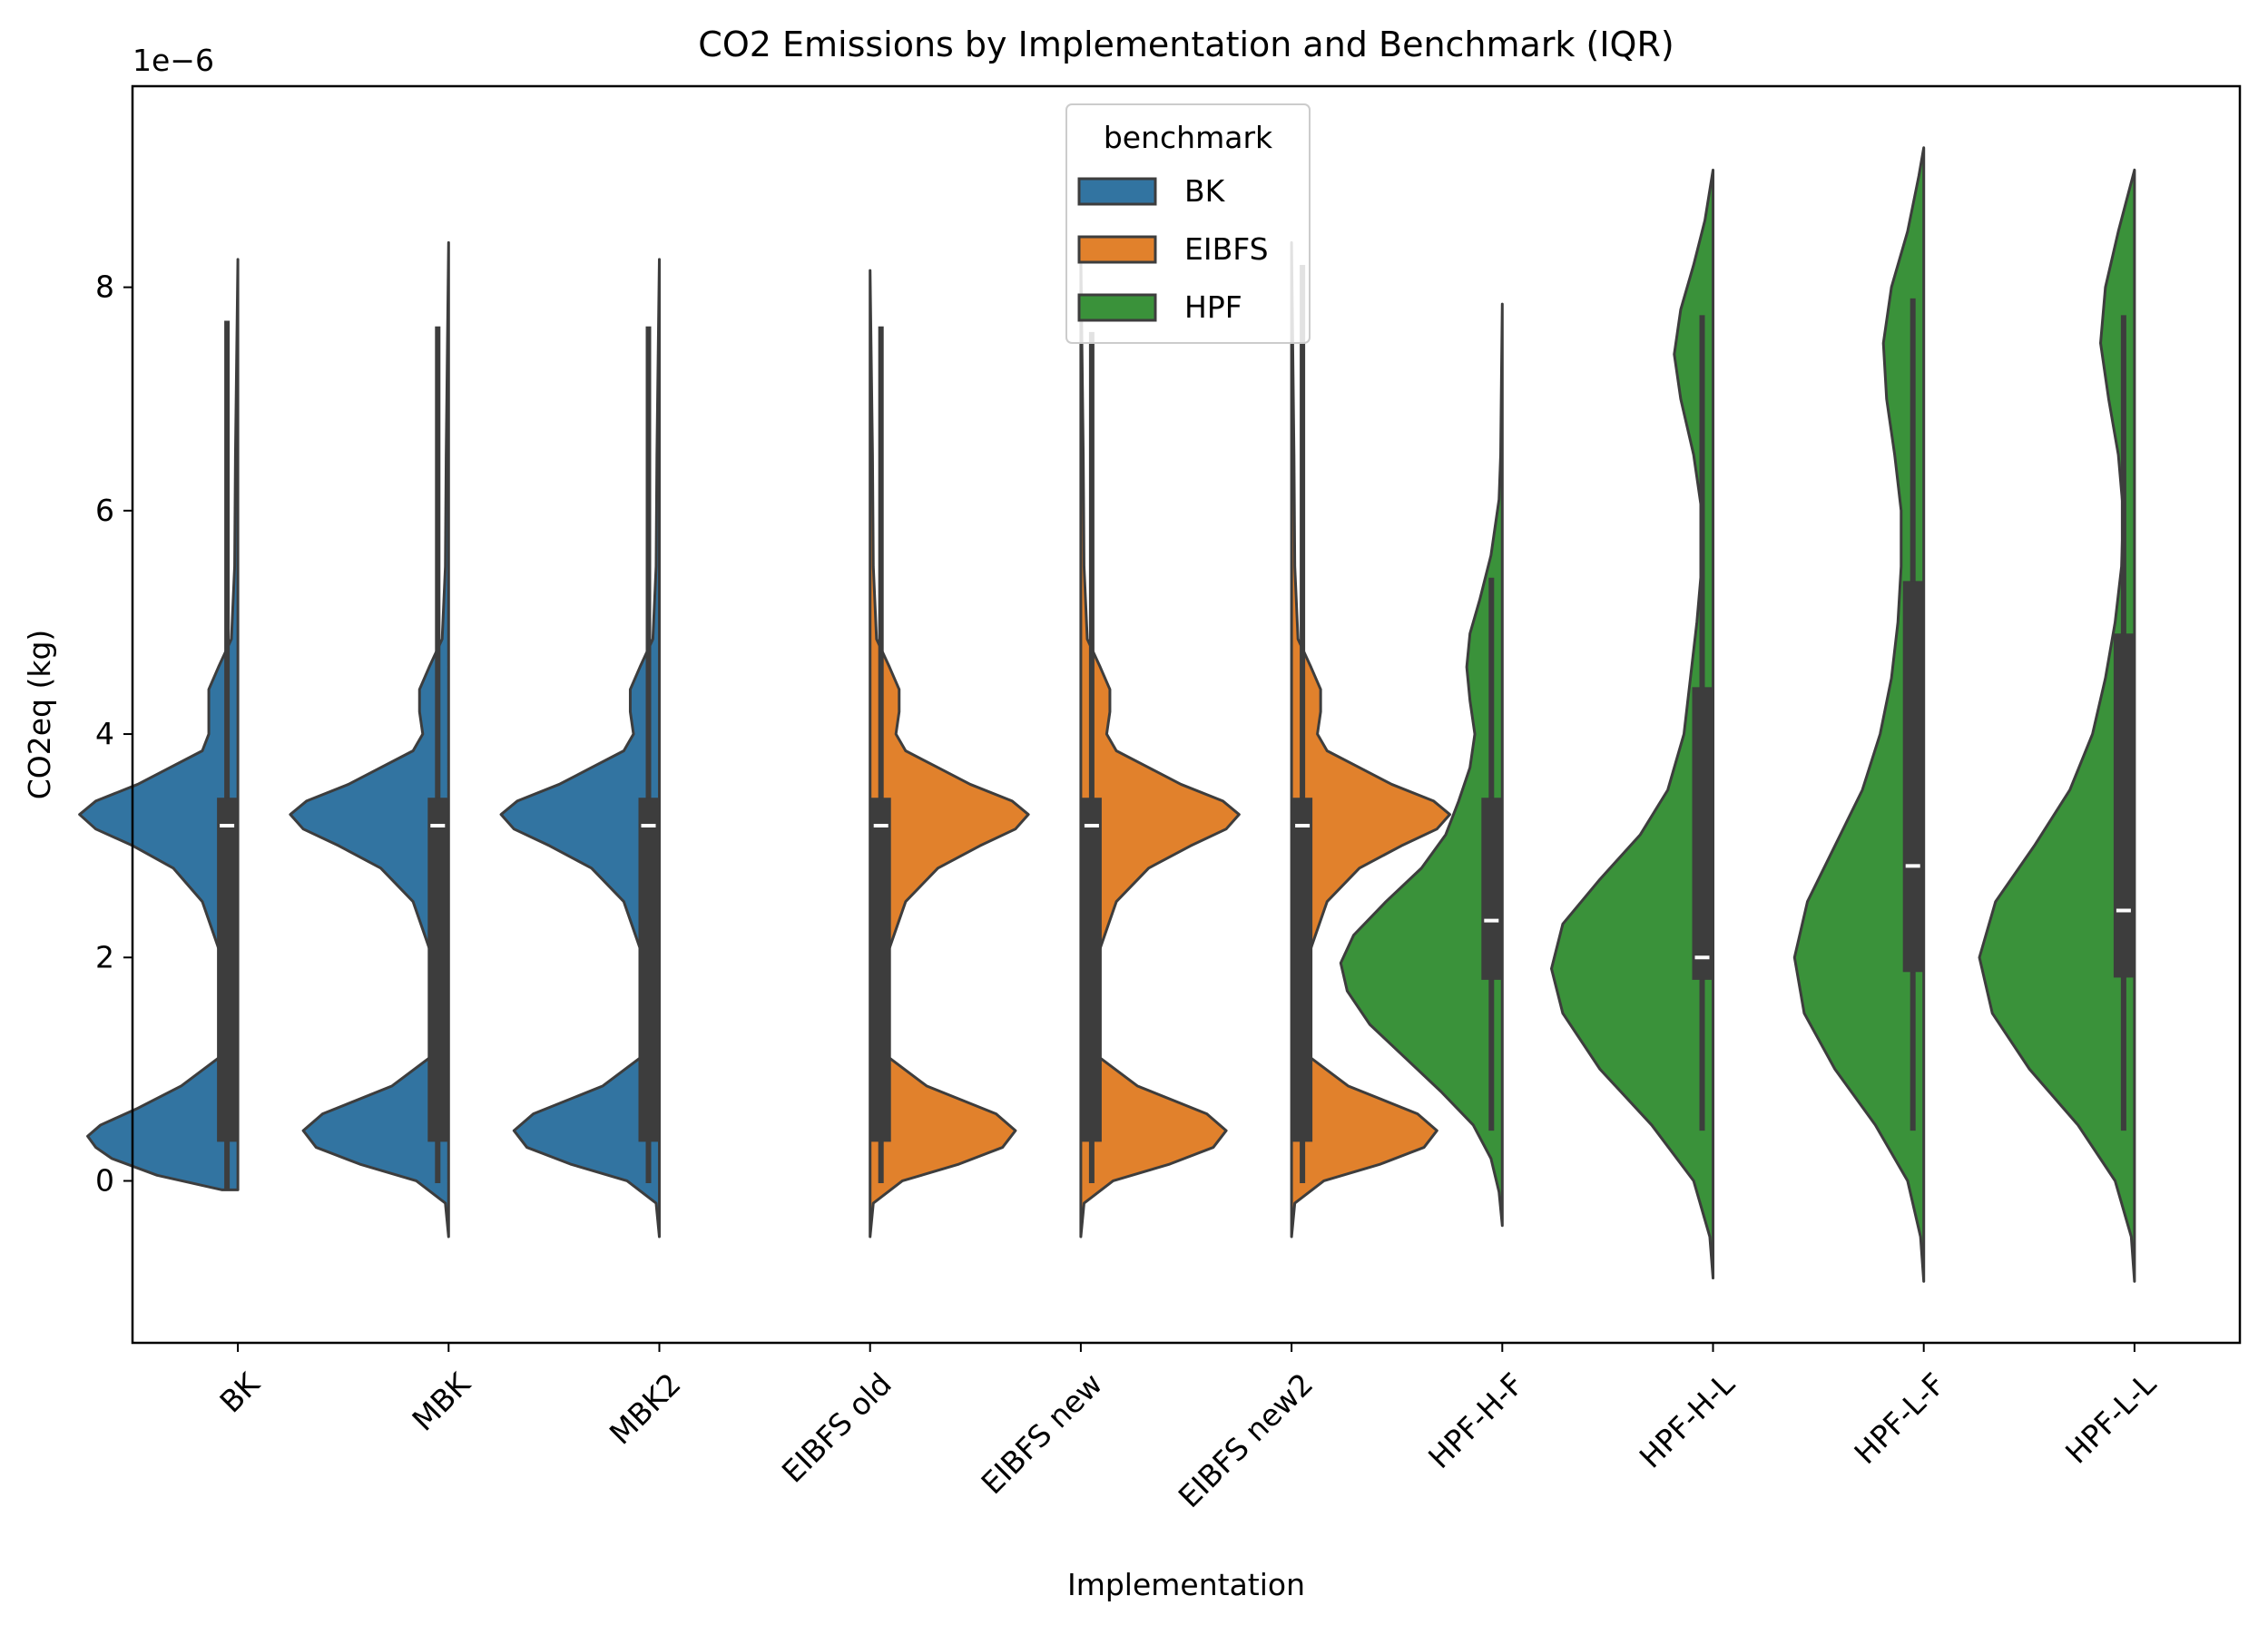  Describe the element at coordinates (104, 287) in the screenshot. I see `y-tick-label: 8` at that location.